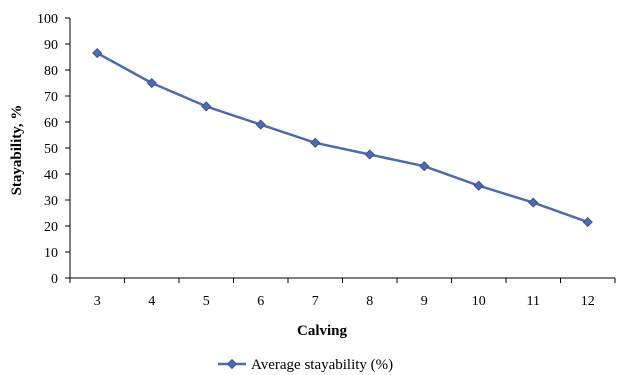  I want to click on x-tick-label: 8, so click(369, 301).